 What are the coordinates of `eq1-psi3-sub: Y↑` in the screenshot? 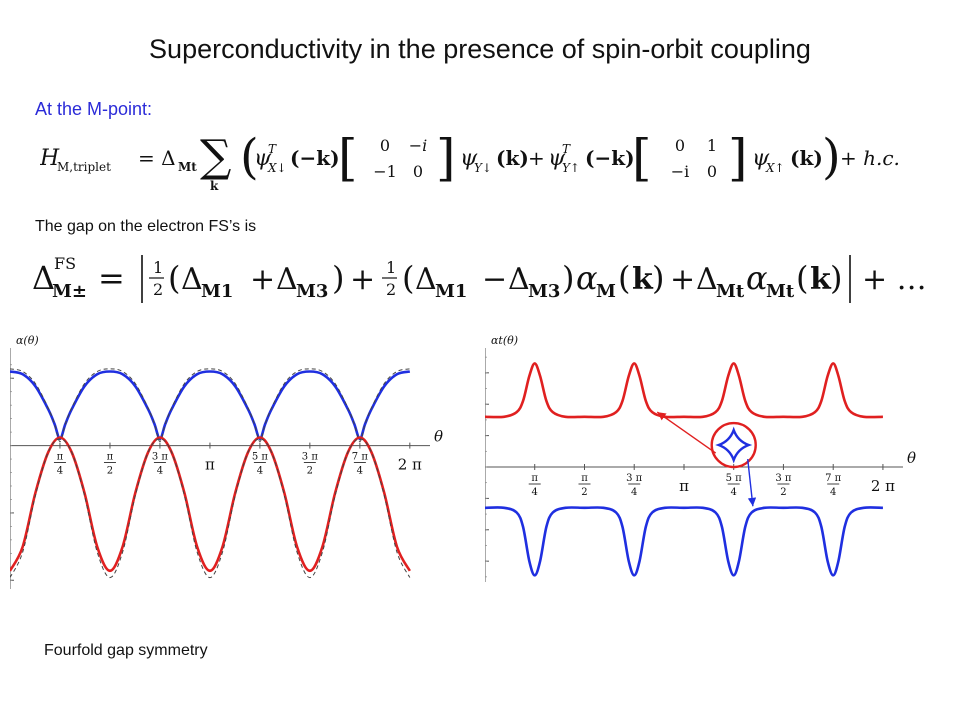 It's located at (571, 168).